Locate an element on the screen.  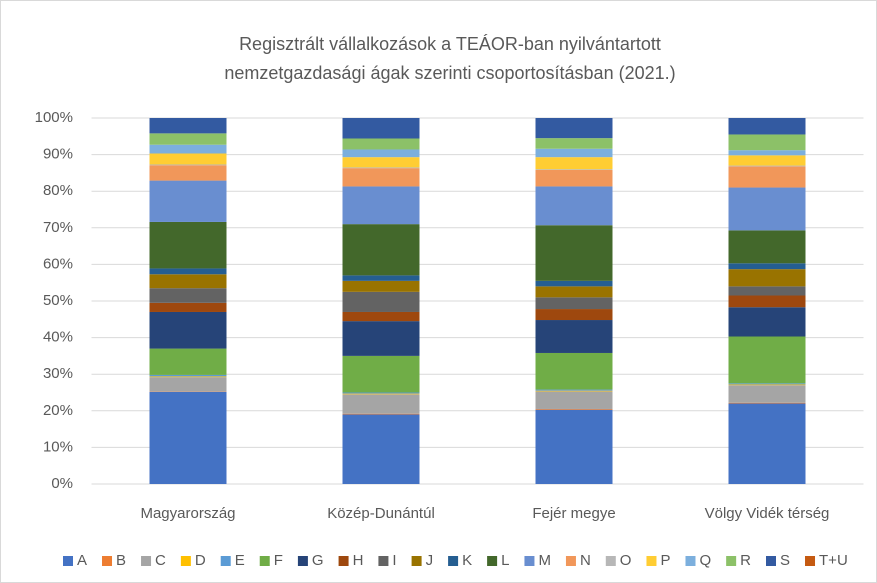
y-tick-label: 40% is located at coordinates (58, 337).